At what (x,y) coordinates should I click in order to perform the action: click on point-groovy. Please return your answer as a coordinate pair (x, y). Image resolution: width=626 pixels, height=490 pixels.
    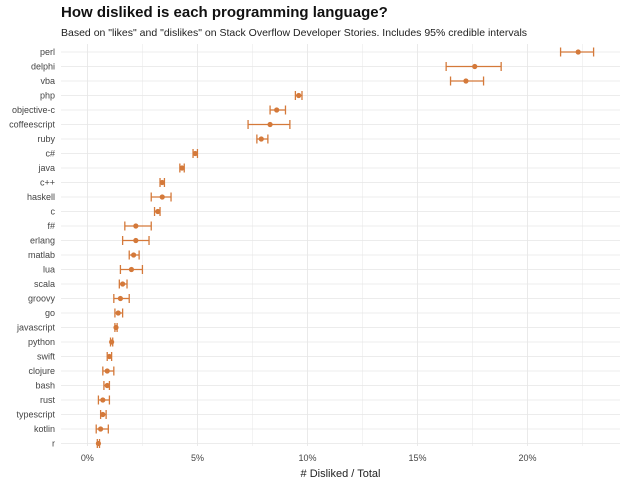
    Looking at the image, I should click on (120, 298).